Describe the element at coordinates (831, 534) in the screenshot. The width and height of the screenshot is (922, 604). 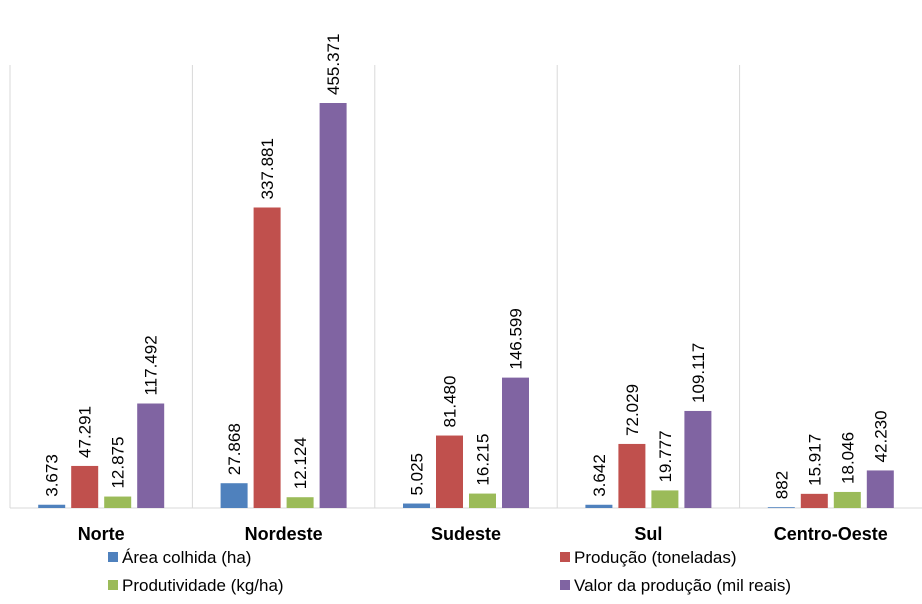
I see `category-label: Centro-Oeste` at that location.